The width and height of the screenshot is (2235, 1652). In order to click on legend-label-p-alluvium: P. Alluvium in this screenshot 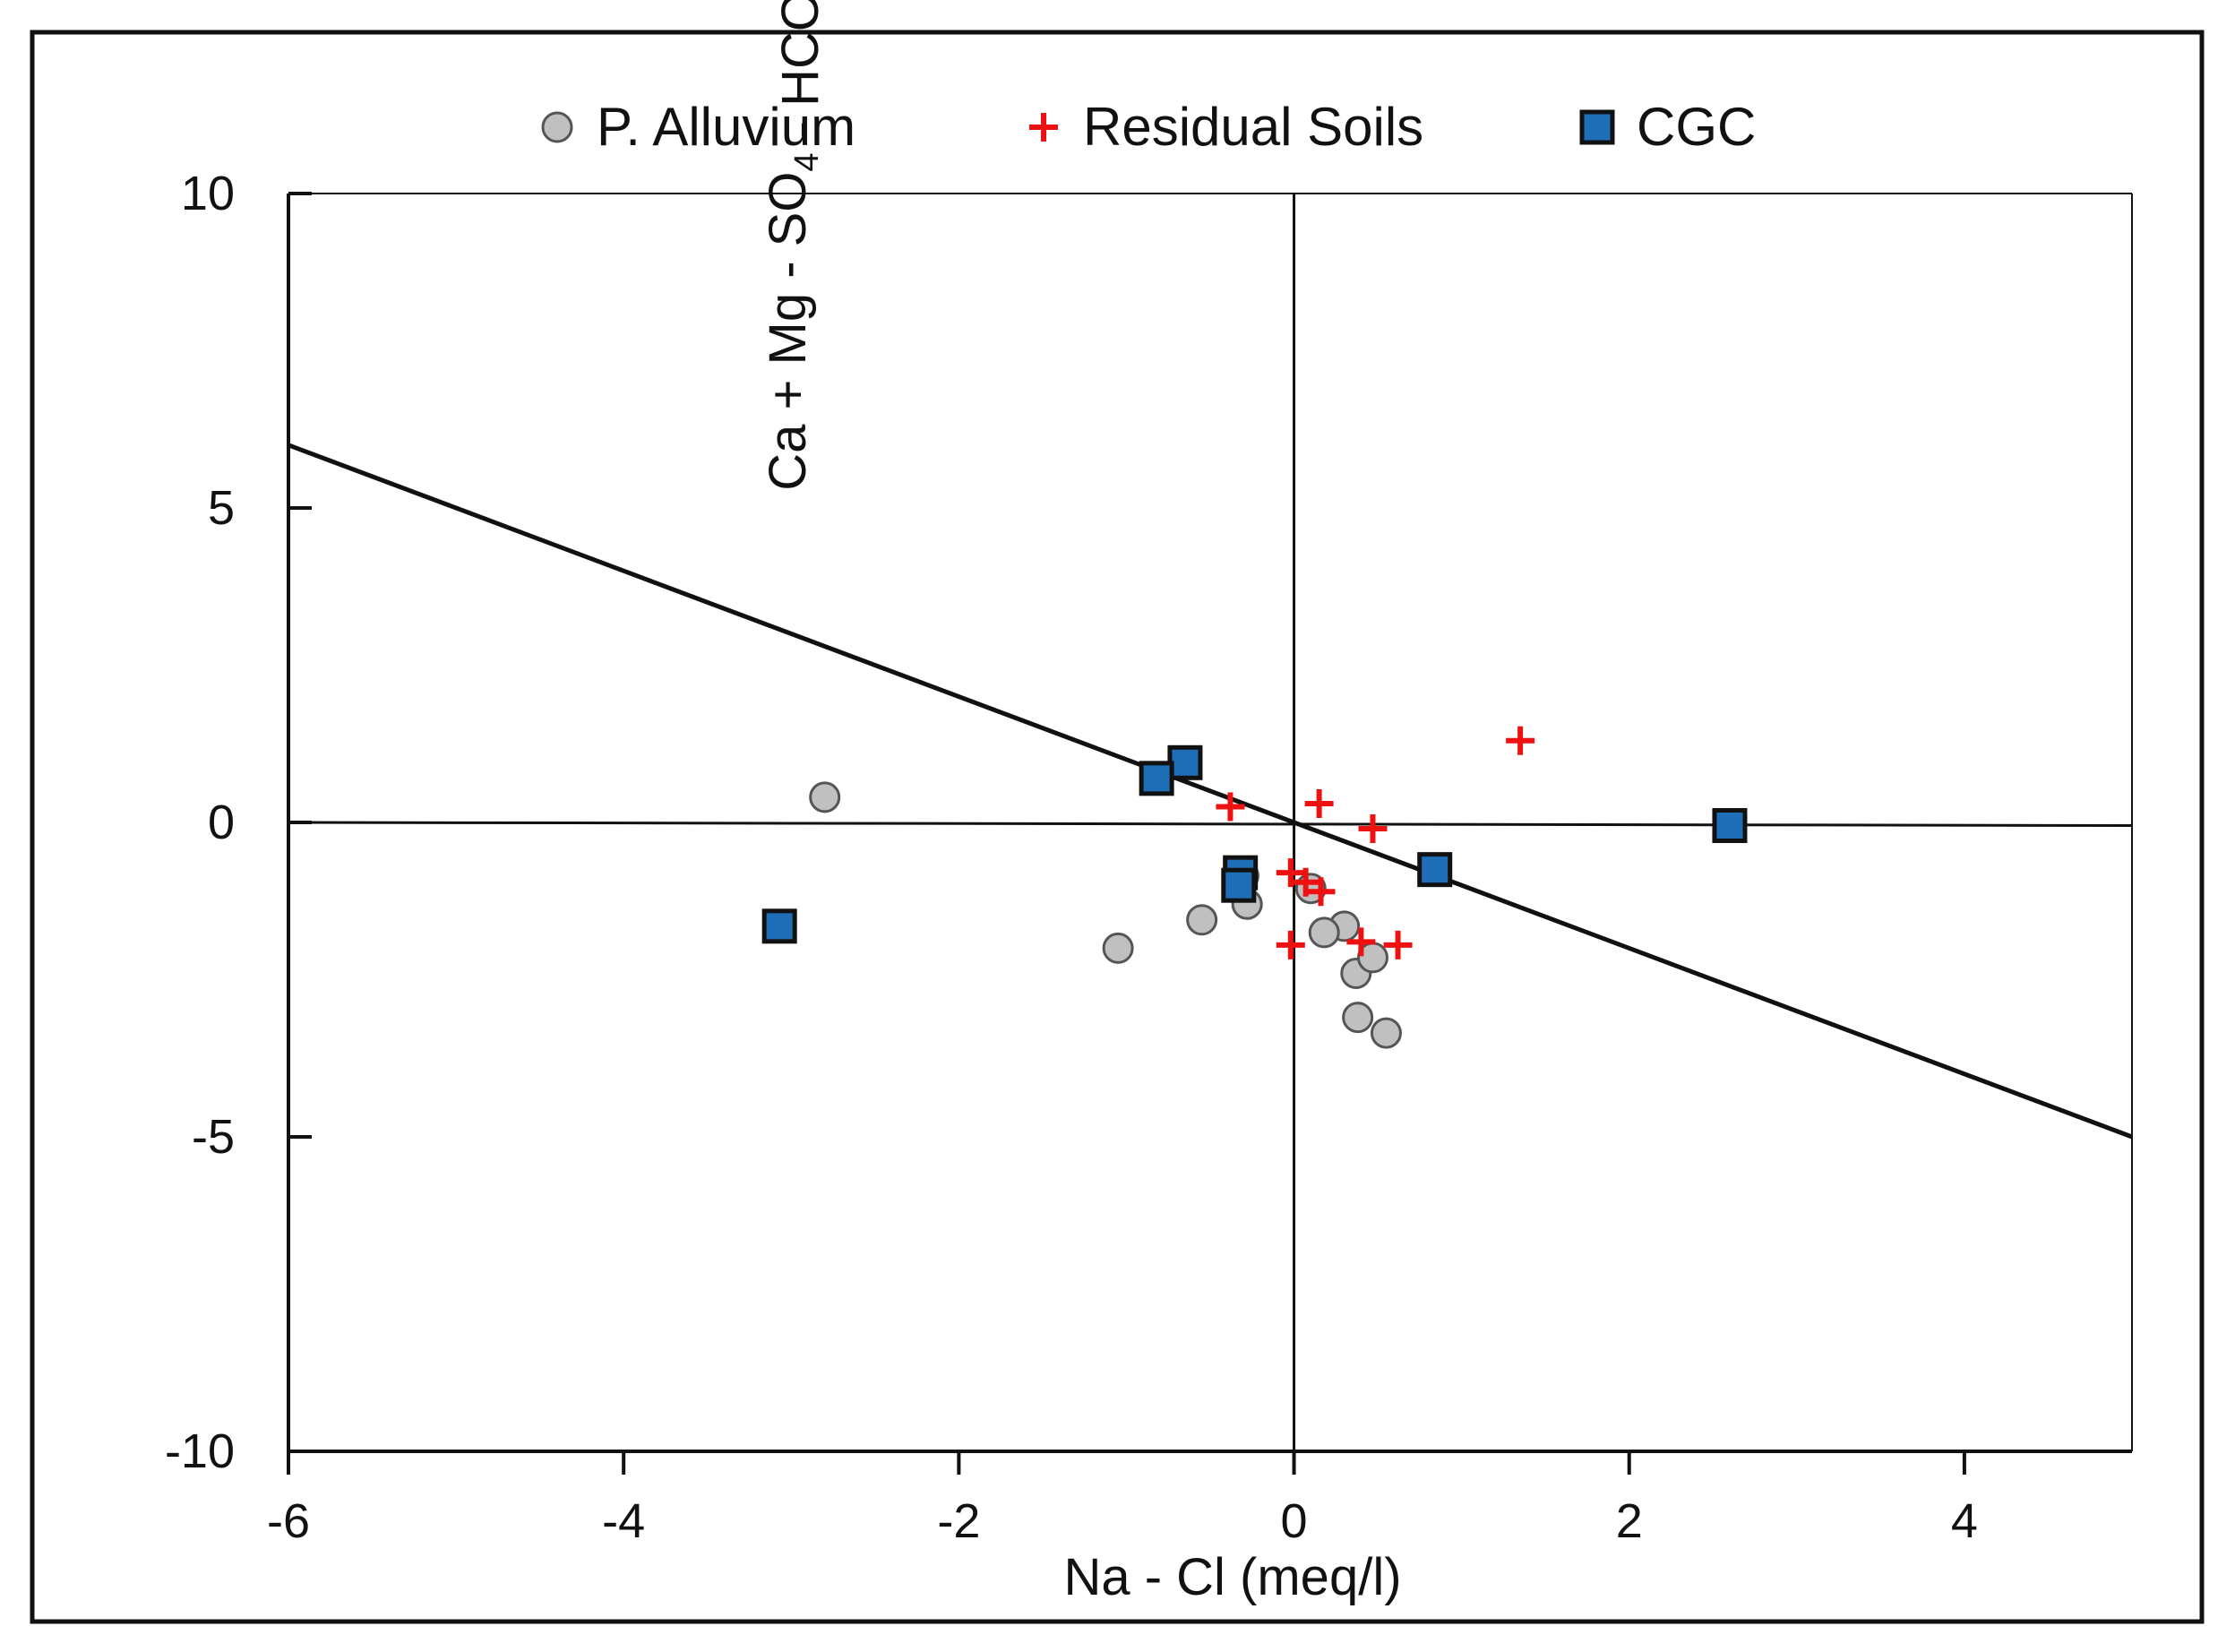, I will do `click(726, 127)`.